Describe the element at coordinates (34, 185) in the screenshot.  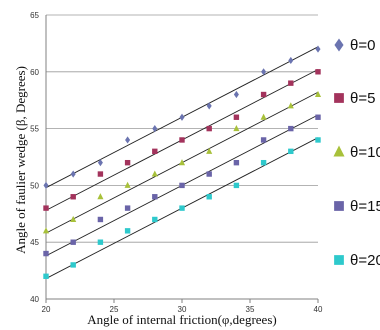
I see `y-tick-label: 50` at that location.